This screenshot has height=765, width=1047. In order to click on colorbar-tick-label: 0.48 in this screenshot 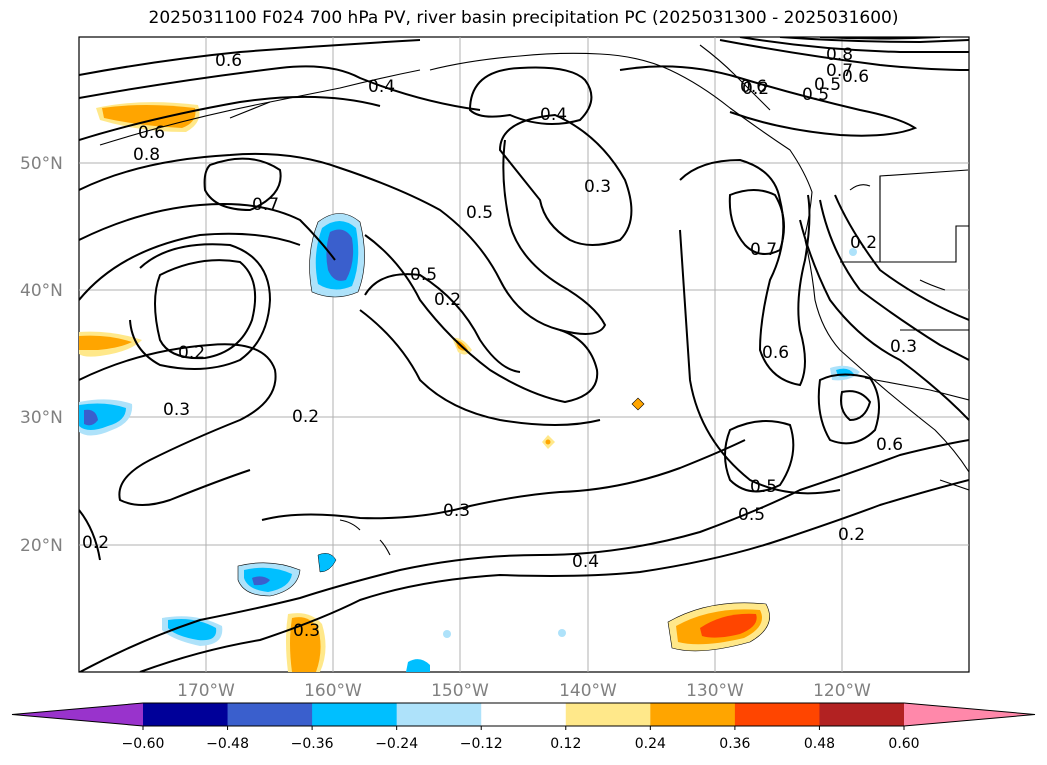, I will do `click(819, 744)`.